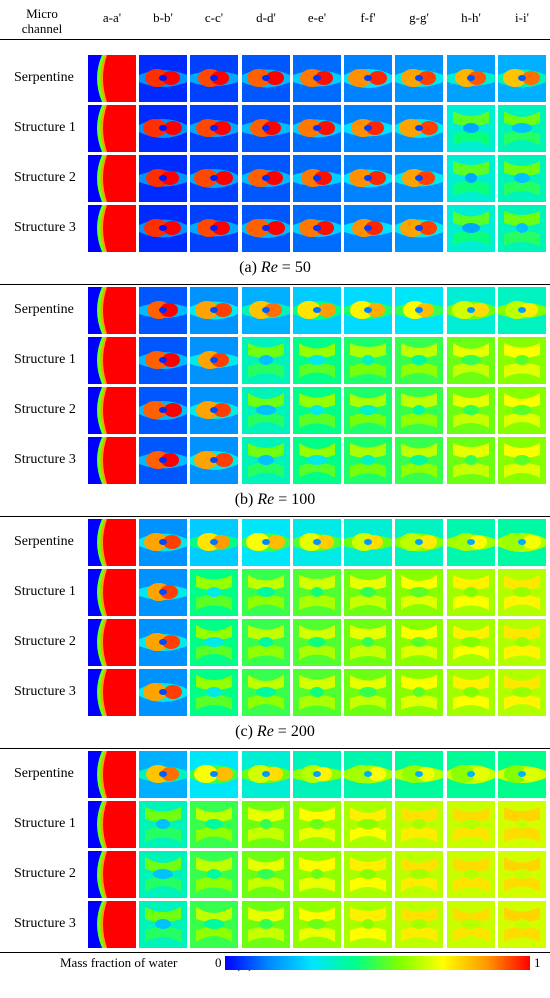  Describe the element at coordinates (377, 963) in the screenshot. I see `colorbar` at that location.